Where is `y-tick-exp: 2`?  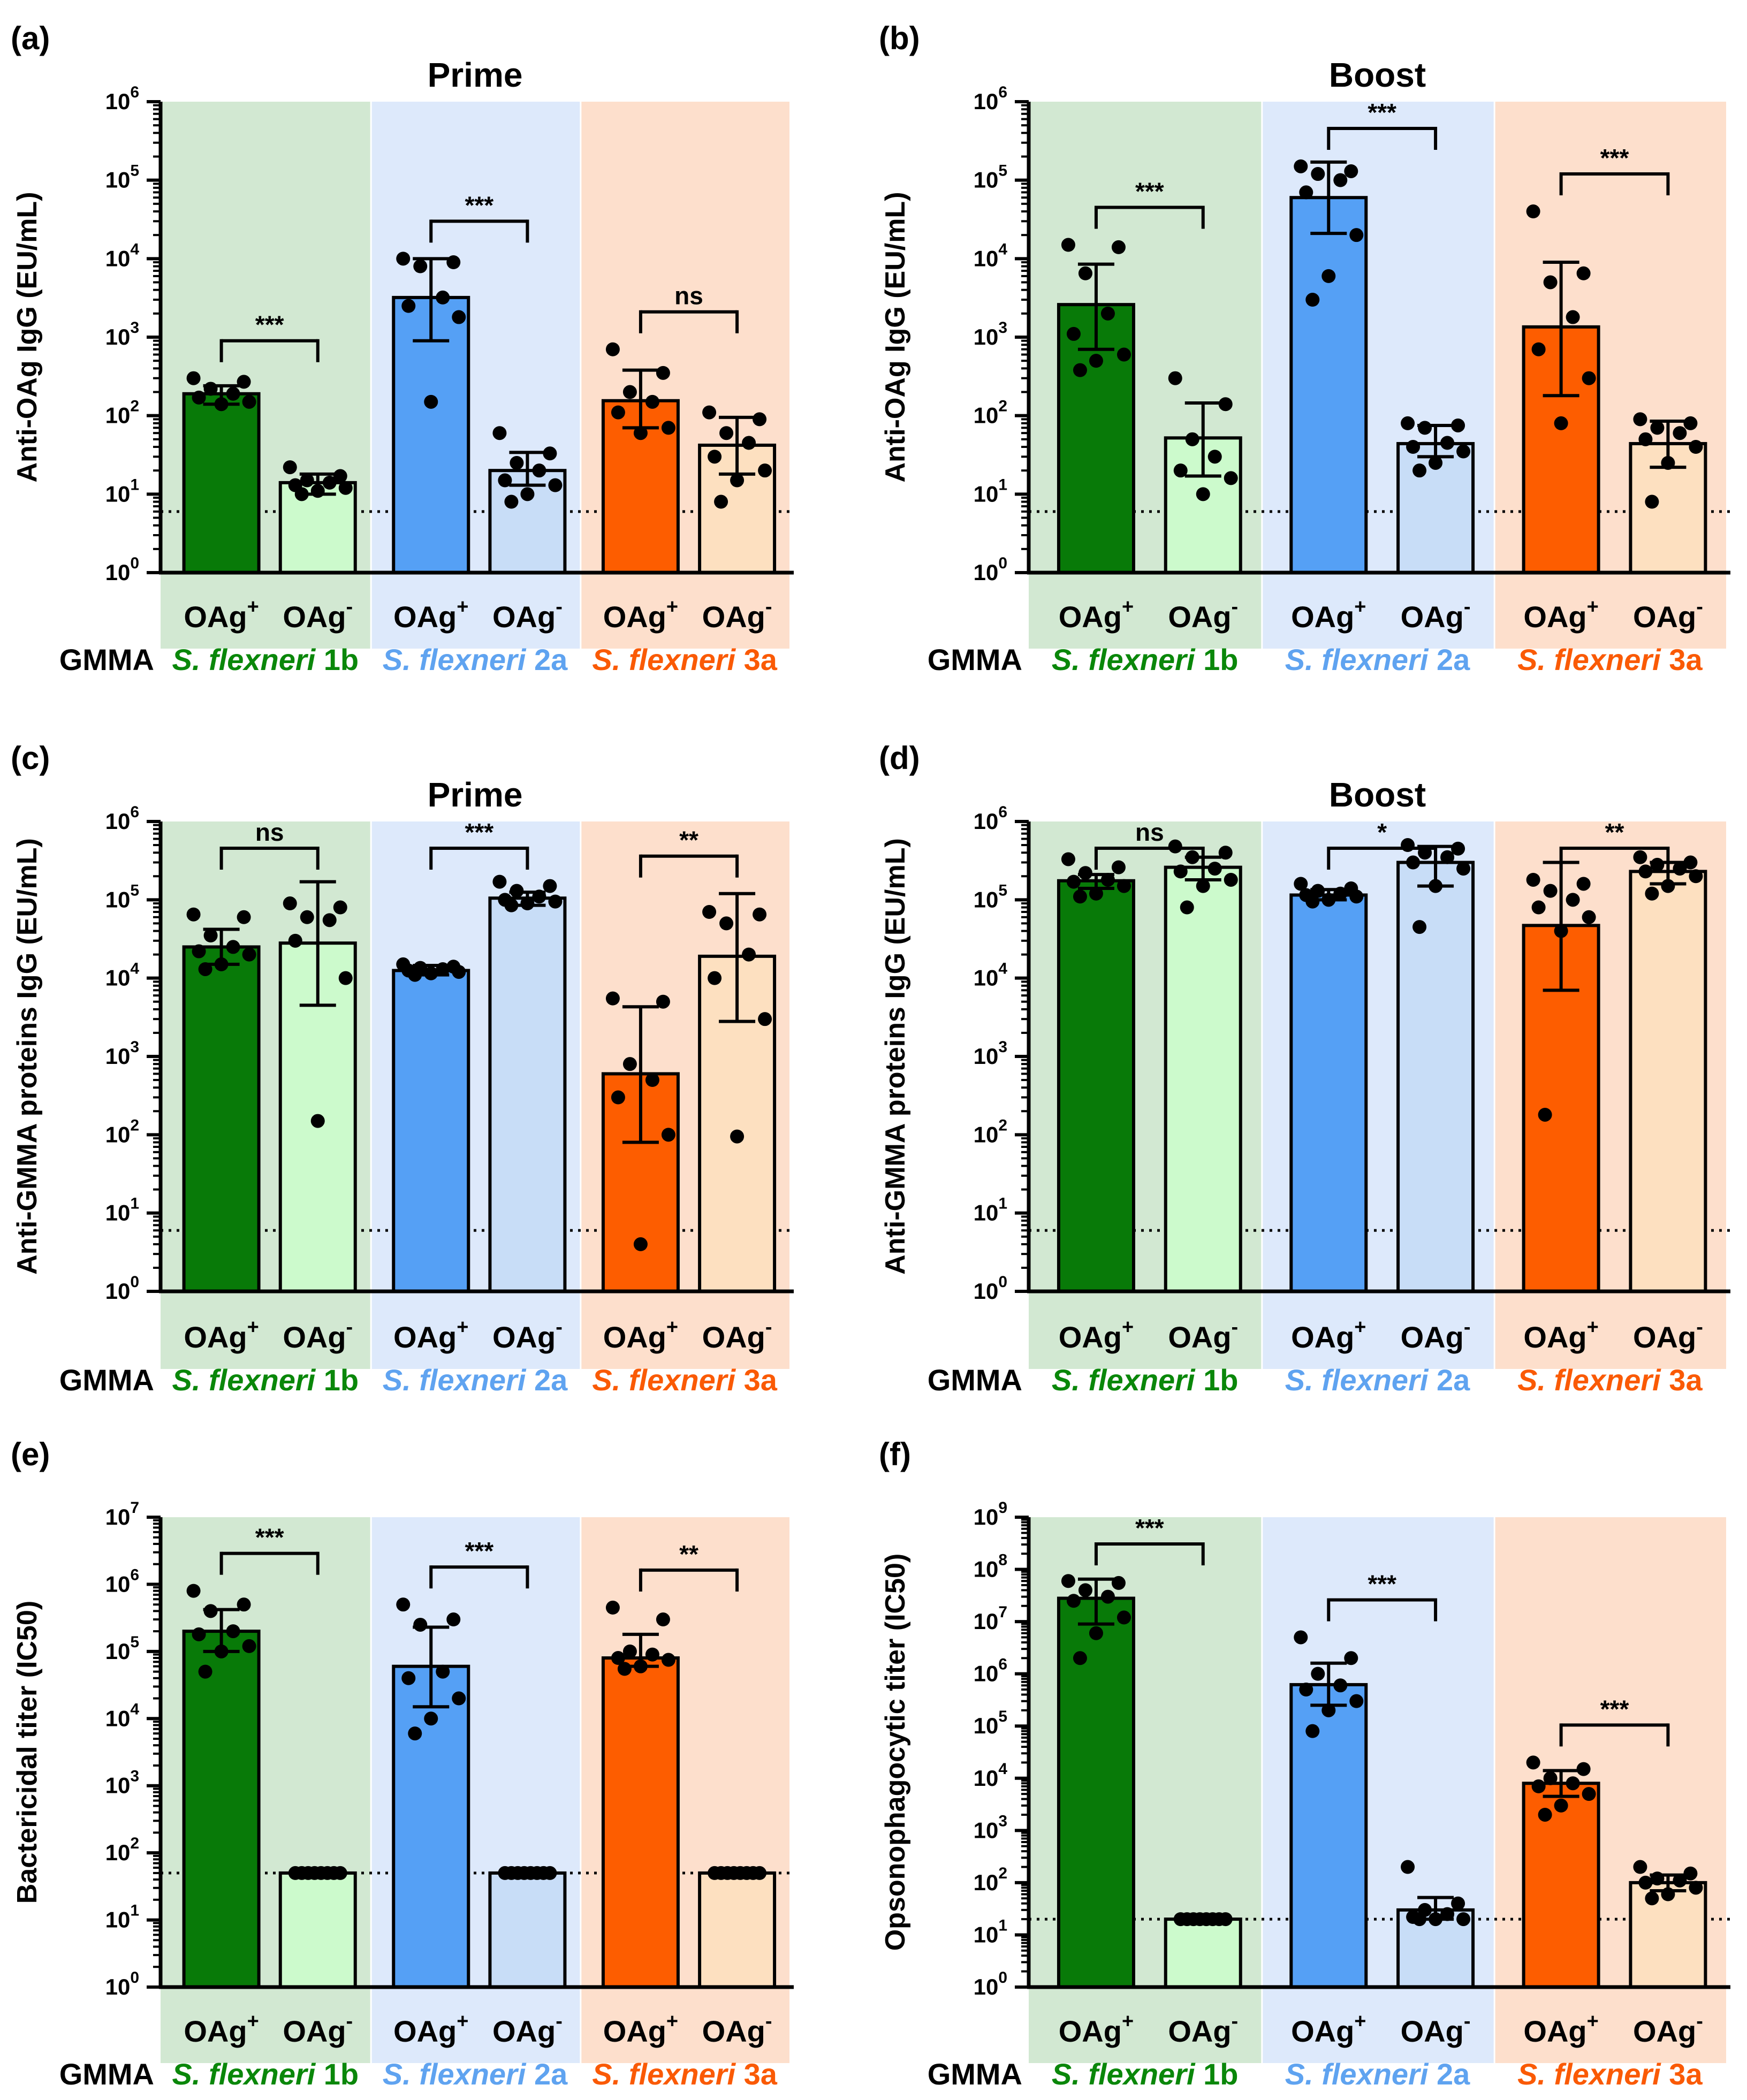
y-tick-exp: 2 is located at coordinates (134, 1125).